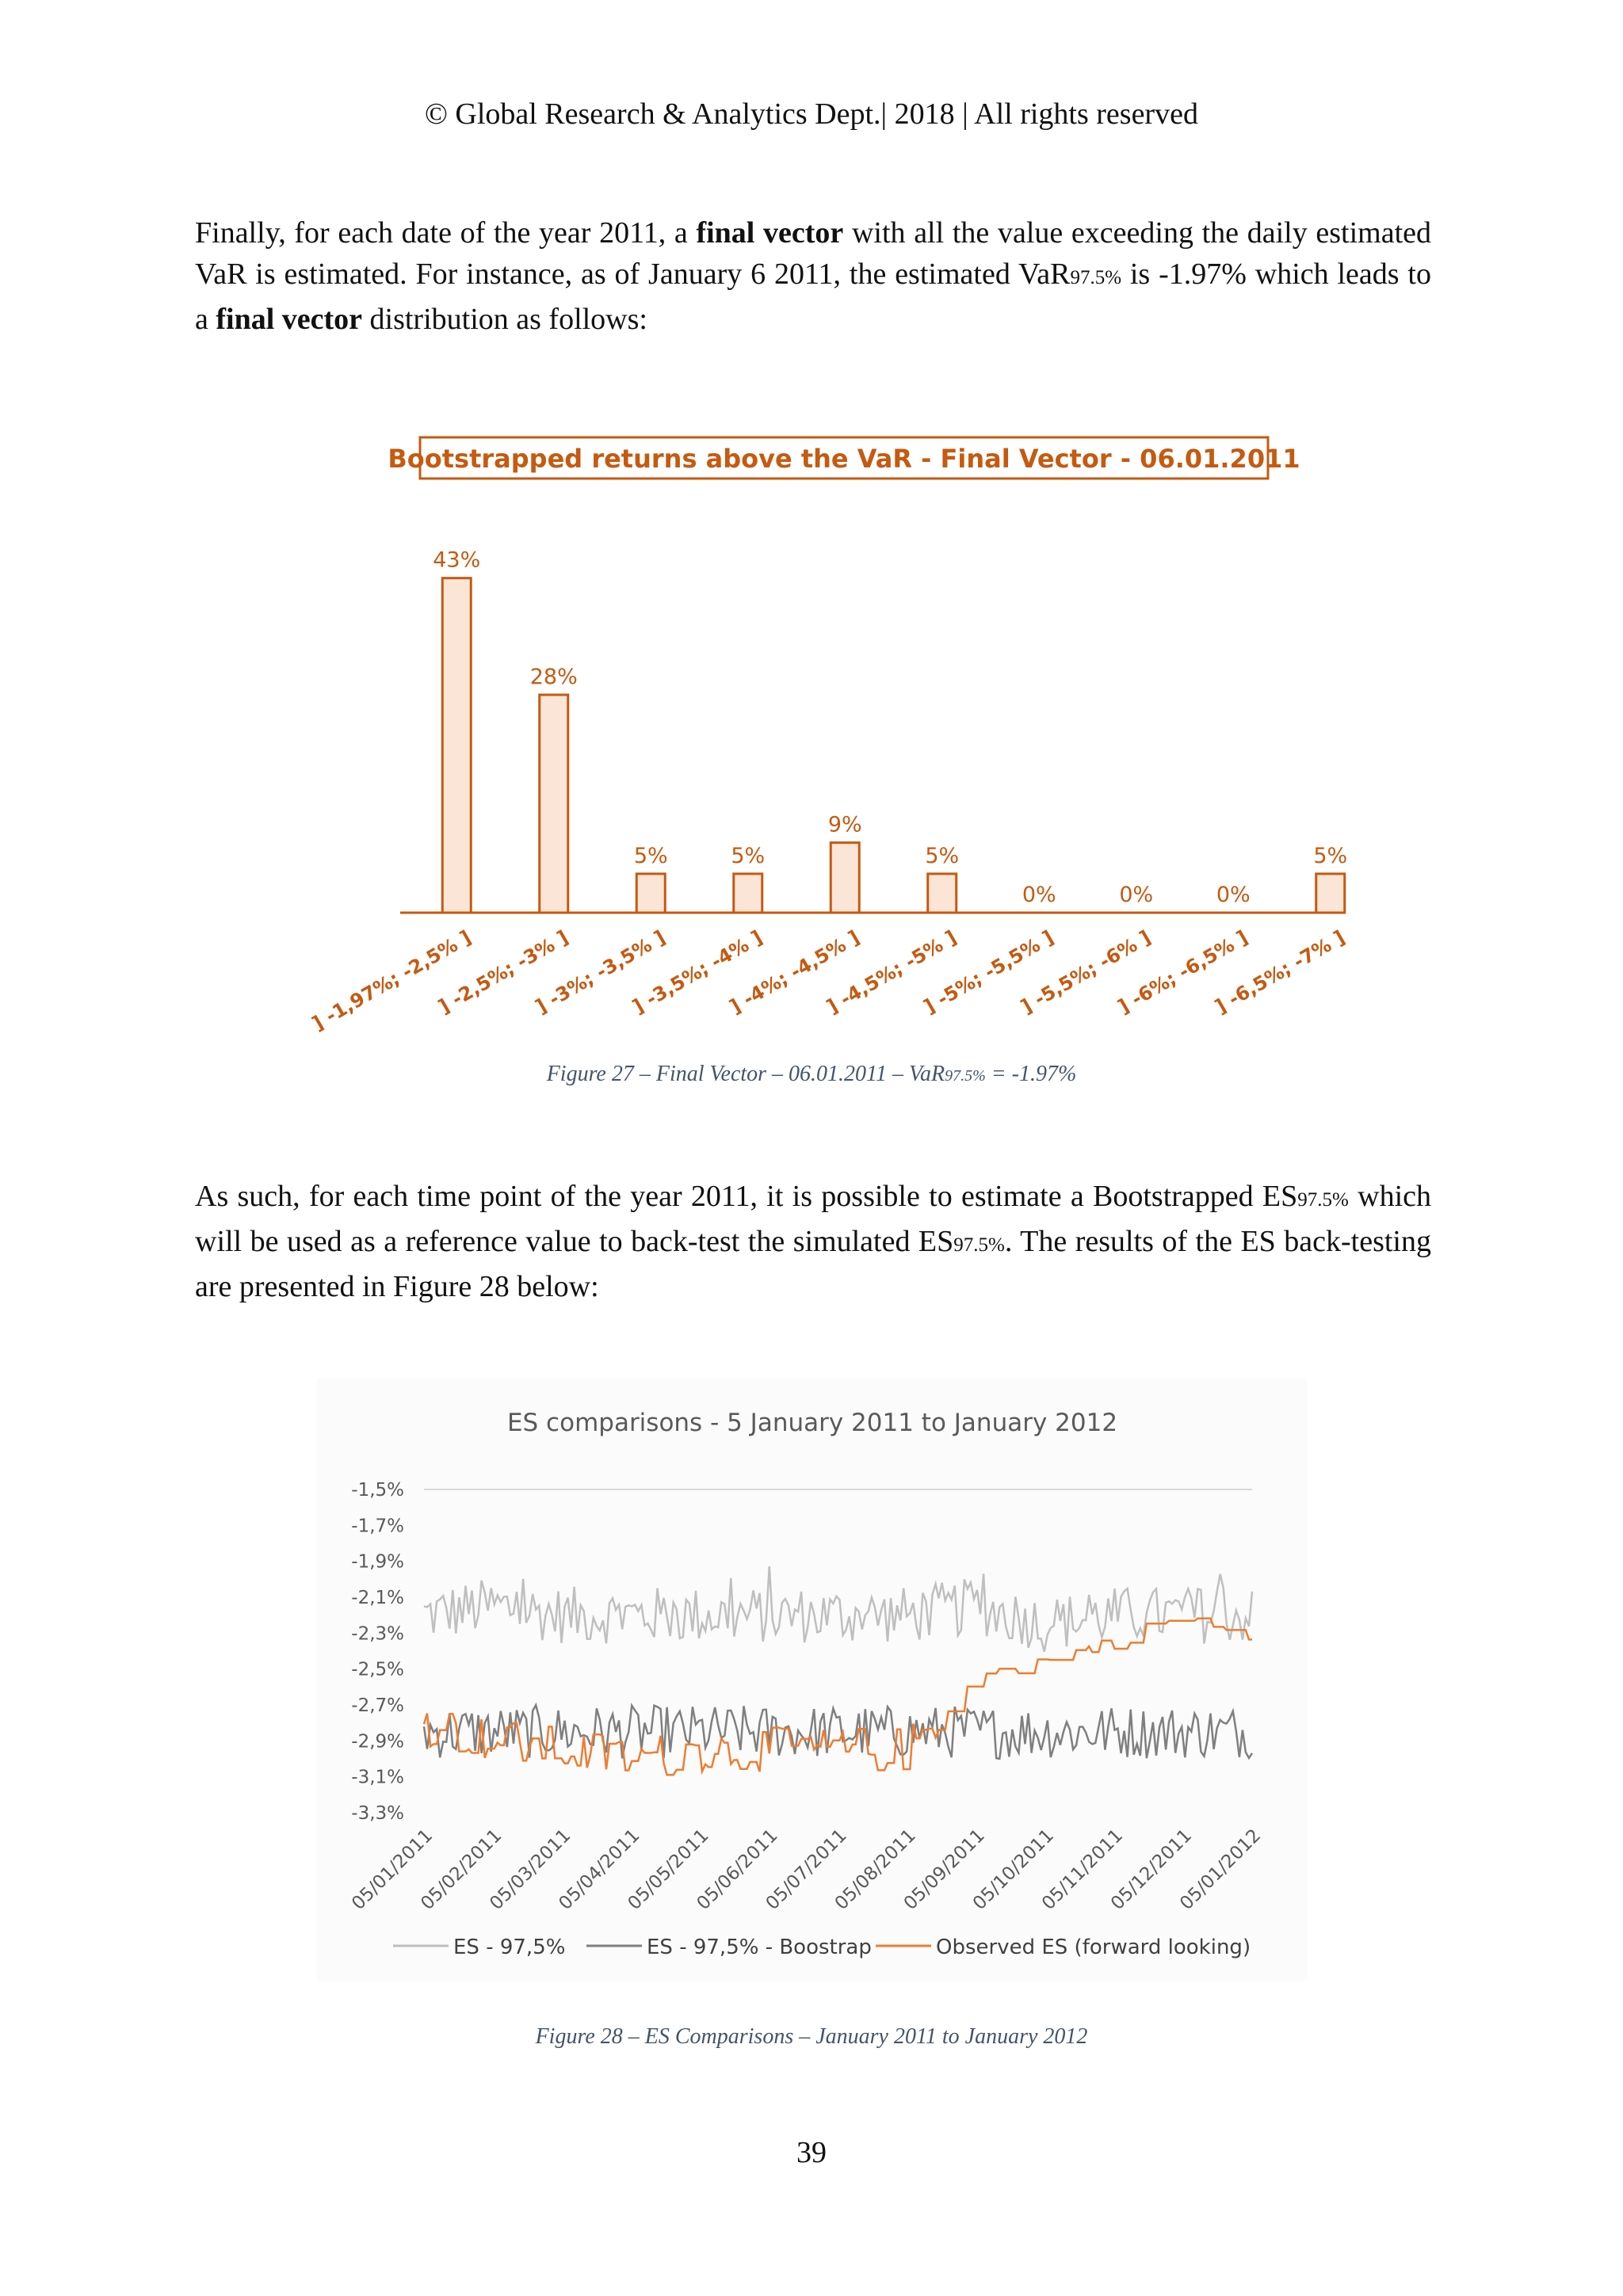  I want to click on bar-data-label-2: 5%, so click(651, 856).